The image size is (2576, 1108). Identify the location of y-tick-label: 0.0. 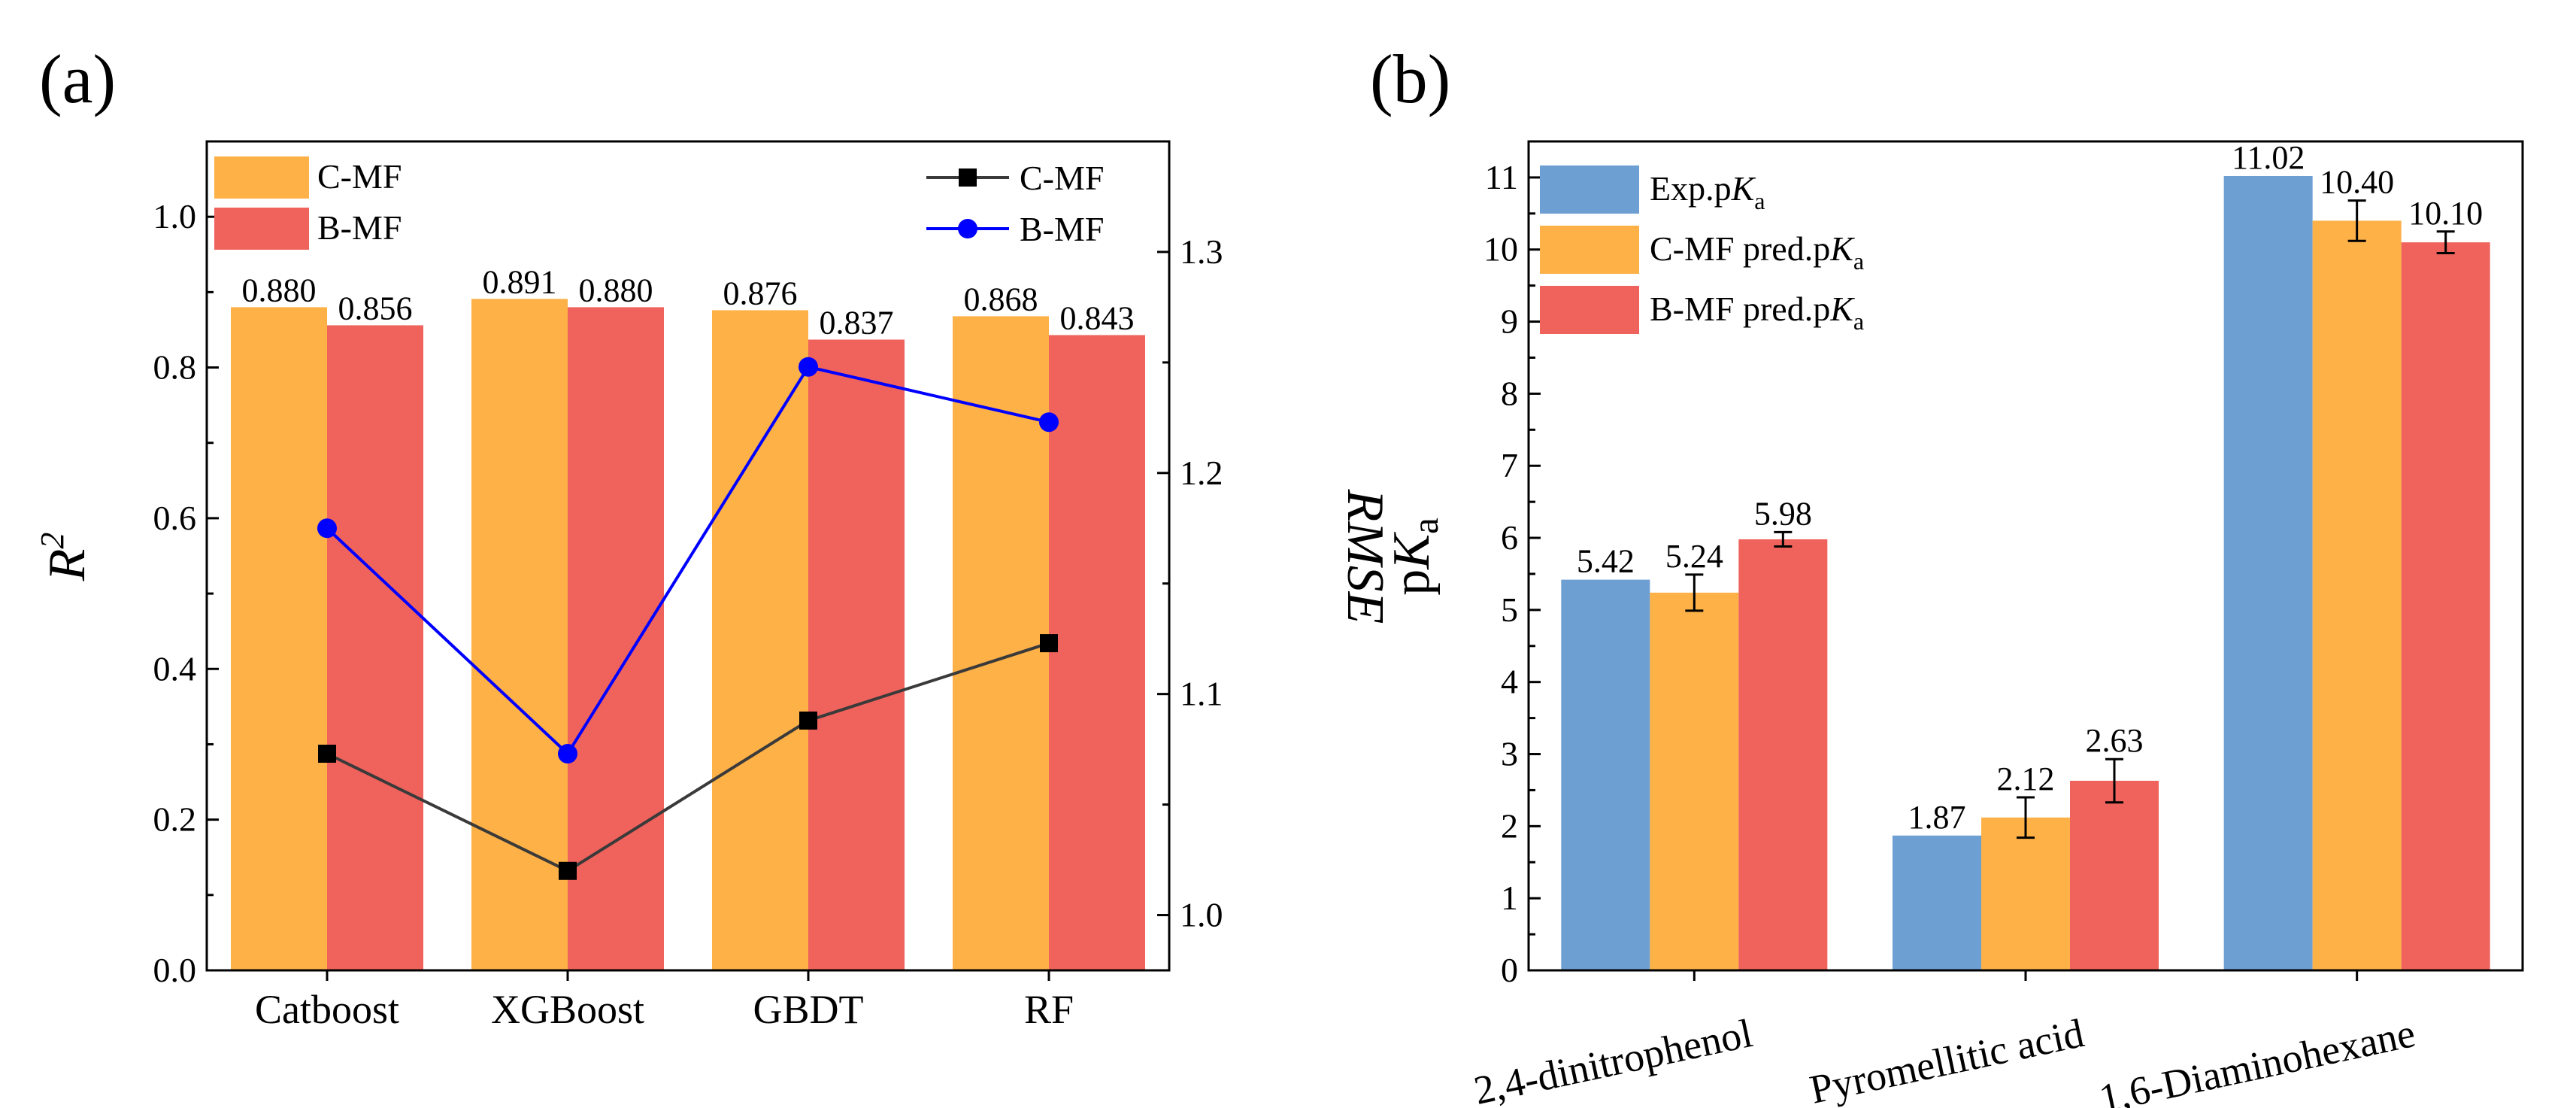
(175, 970).